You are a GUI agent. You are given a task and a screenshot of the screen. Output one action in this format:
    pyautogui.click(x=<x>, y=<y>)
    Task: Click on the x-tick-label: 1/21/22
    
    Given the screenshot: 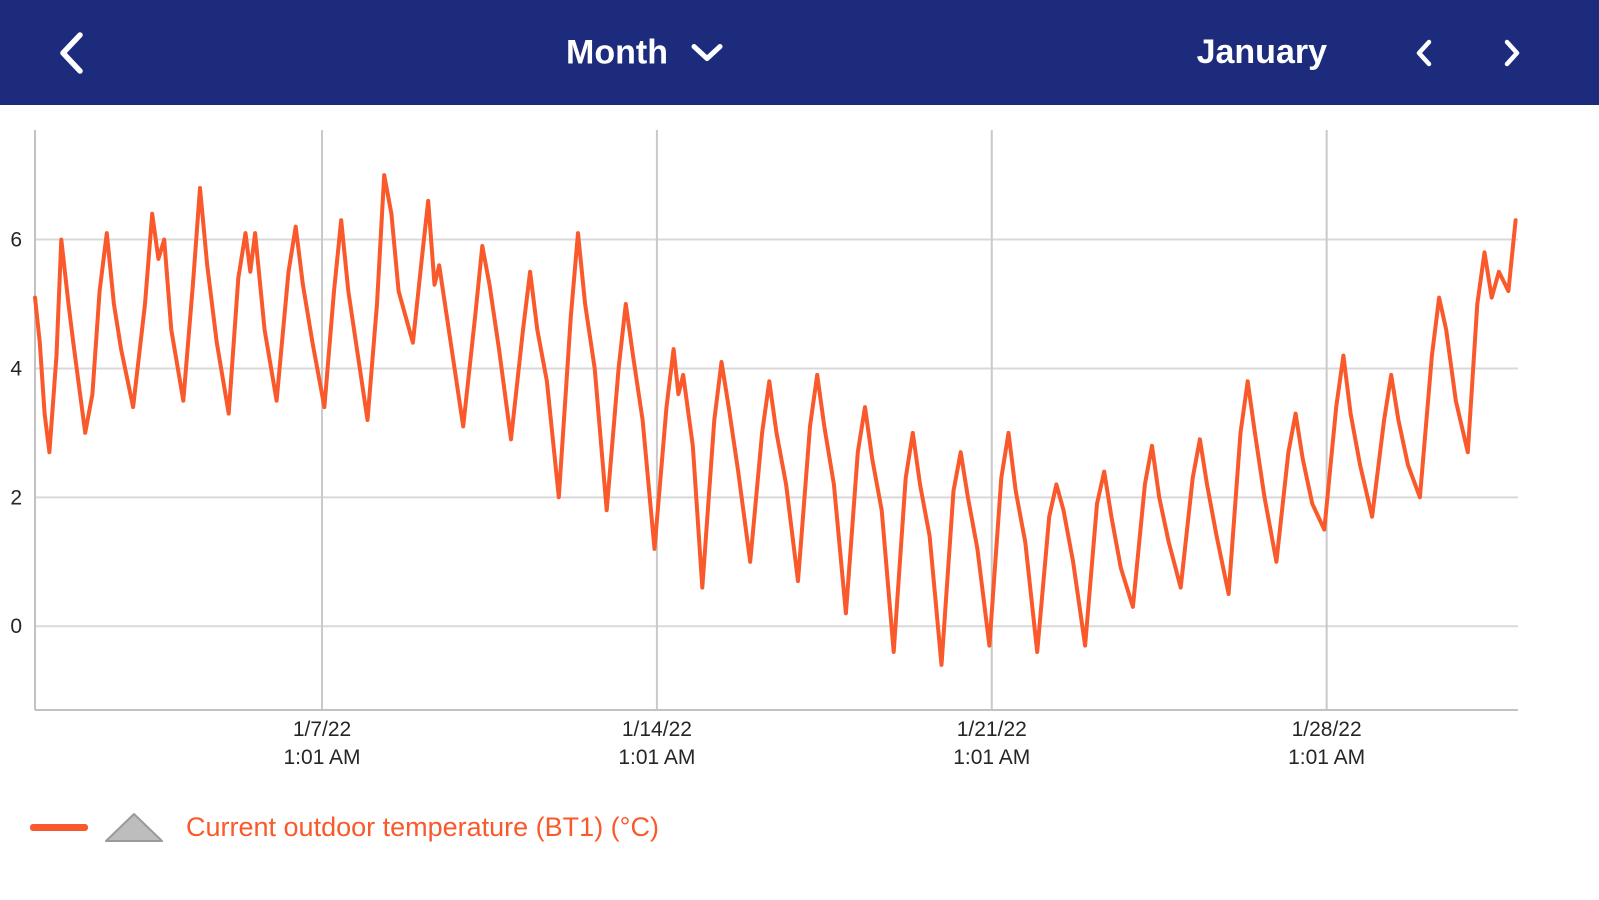 What is the action you would take?
    pyautogui.click(x=992, y=729)
    